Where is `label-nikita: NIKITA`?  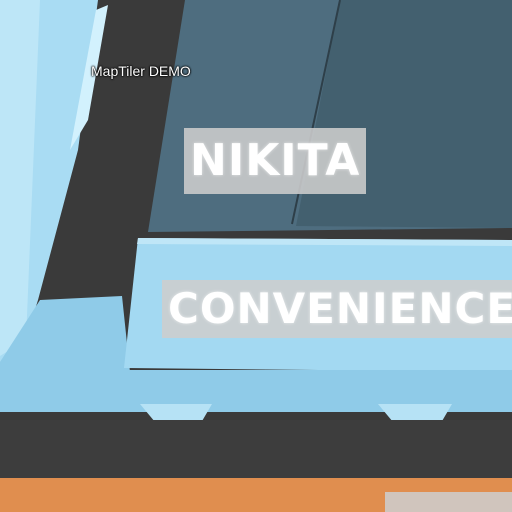 label-nikita: NIKITA is located at coordinates (275, 161).